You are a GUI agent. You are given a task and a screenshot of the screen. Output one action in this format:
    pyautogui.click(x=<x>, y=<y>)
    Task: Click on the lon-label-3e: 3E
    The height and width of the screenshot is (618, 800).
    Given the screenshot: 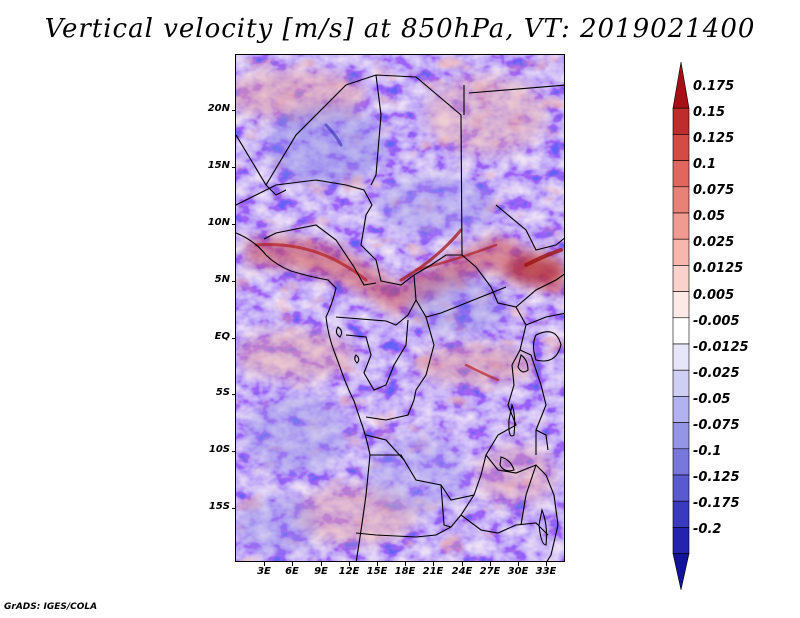 What is the action you would take?
    pyautogui.click(x=264, y=571)
    